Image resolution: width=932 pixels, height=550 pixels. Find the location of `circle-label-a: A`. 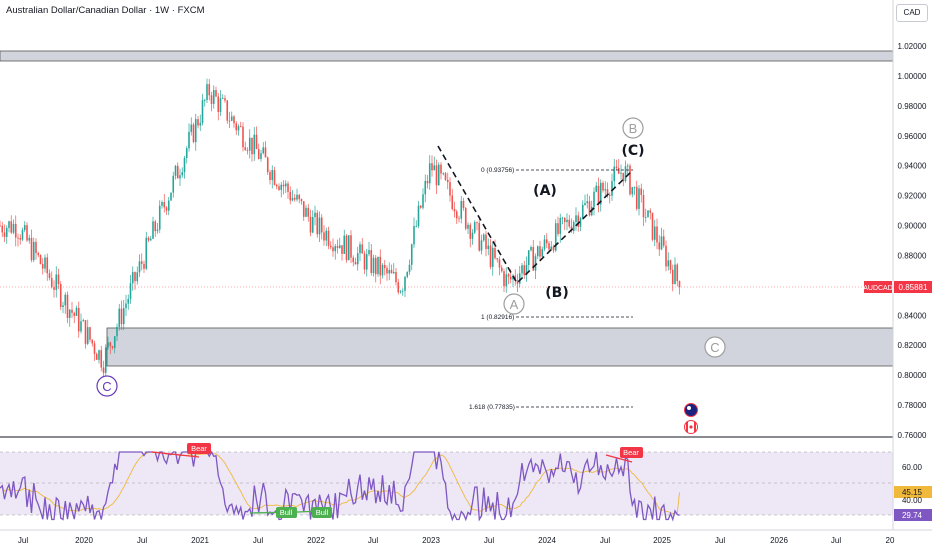

circle-label-a: A is located at coordinates (514, 304).